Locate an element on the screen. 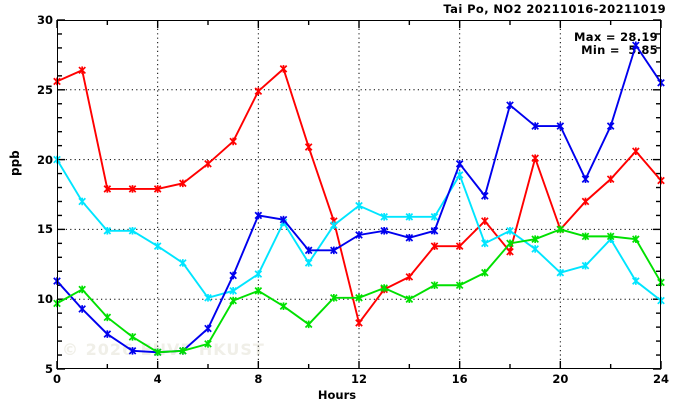  chart-title: Tai Po, NO2 20211016-20211019 is located at coordinates (554, 9).